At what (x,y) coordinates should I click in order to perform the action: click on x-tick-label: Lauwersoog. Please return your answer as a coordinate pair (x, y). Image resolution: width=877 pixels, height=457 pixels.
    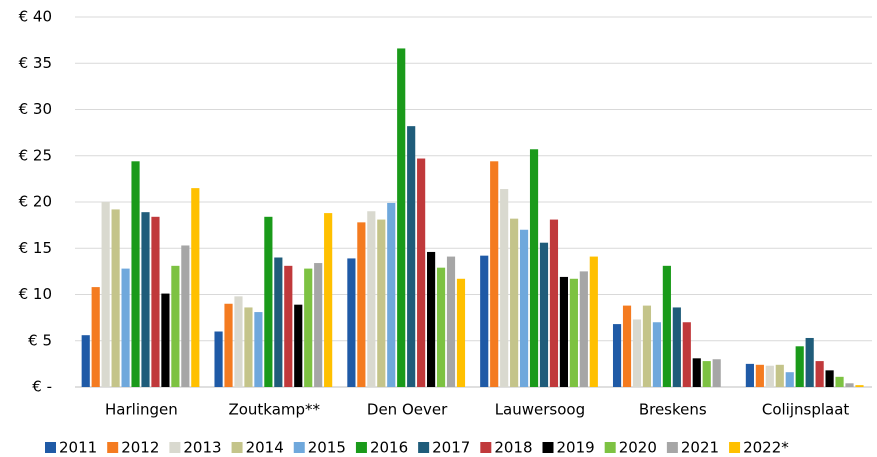
    Looking at the image, I should click on (540, 410).